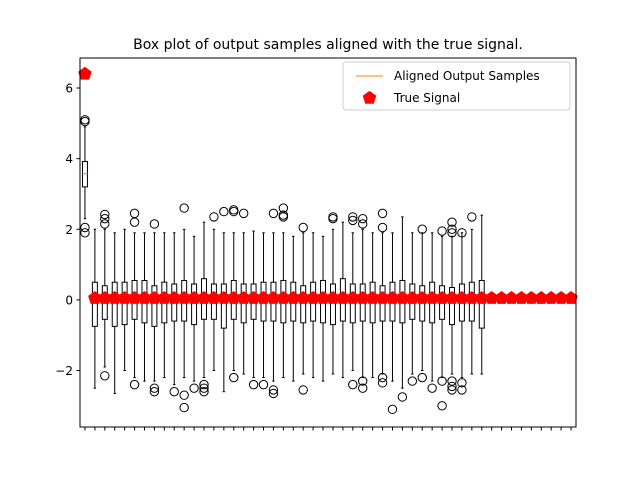  What do you see at coordinates (69, 159) in the screenshot?
I see `y-tick-label: 4` at bounding box center [69, 159].